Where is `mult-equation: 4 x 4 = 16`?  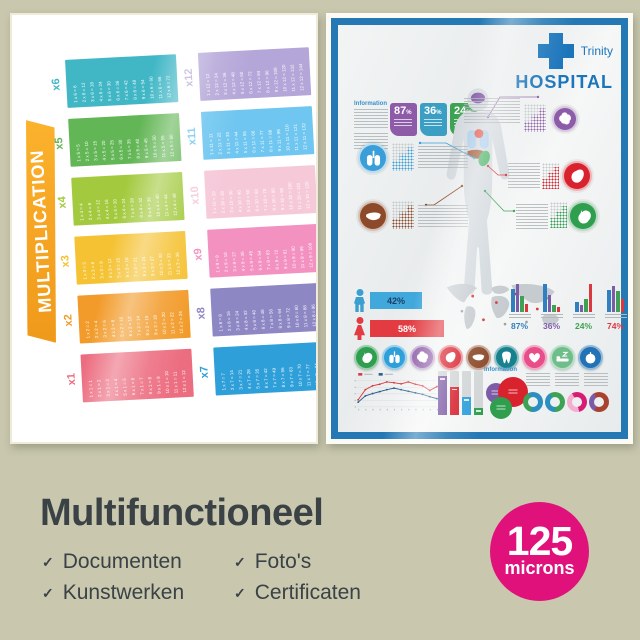
mult-equation: 4 x 4 = 16 is located at coordinates (106, 209).